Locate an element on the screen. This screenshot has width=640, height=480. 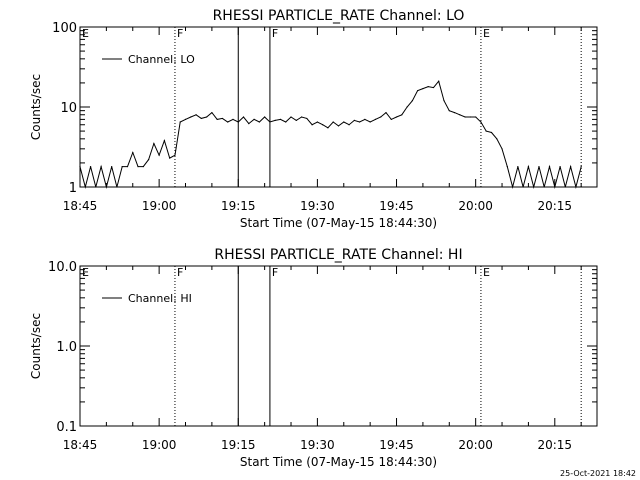
chart-title: RHESSI PARTICLE_RATE Channel: LO is located at coordinates (339, 16).